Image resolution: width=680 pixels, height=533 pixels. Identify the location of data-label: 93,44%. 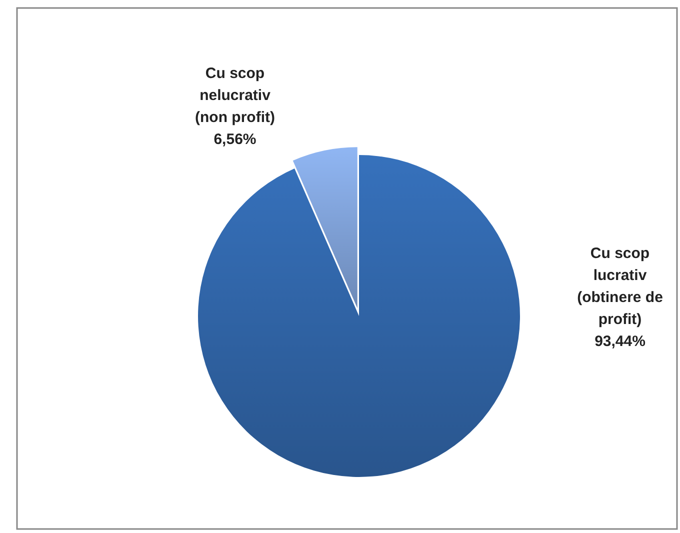
(620, 341).